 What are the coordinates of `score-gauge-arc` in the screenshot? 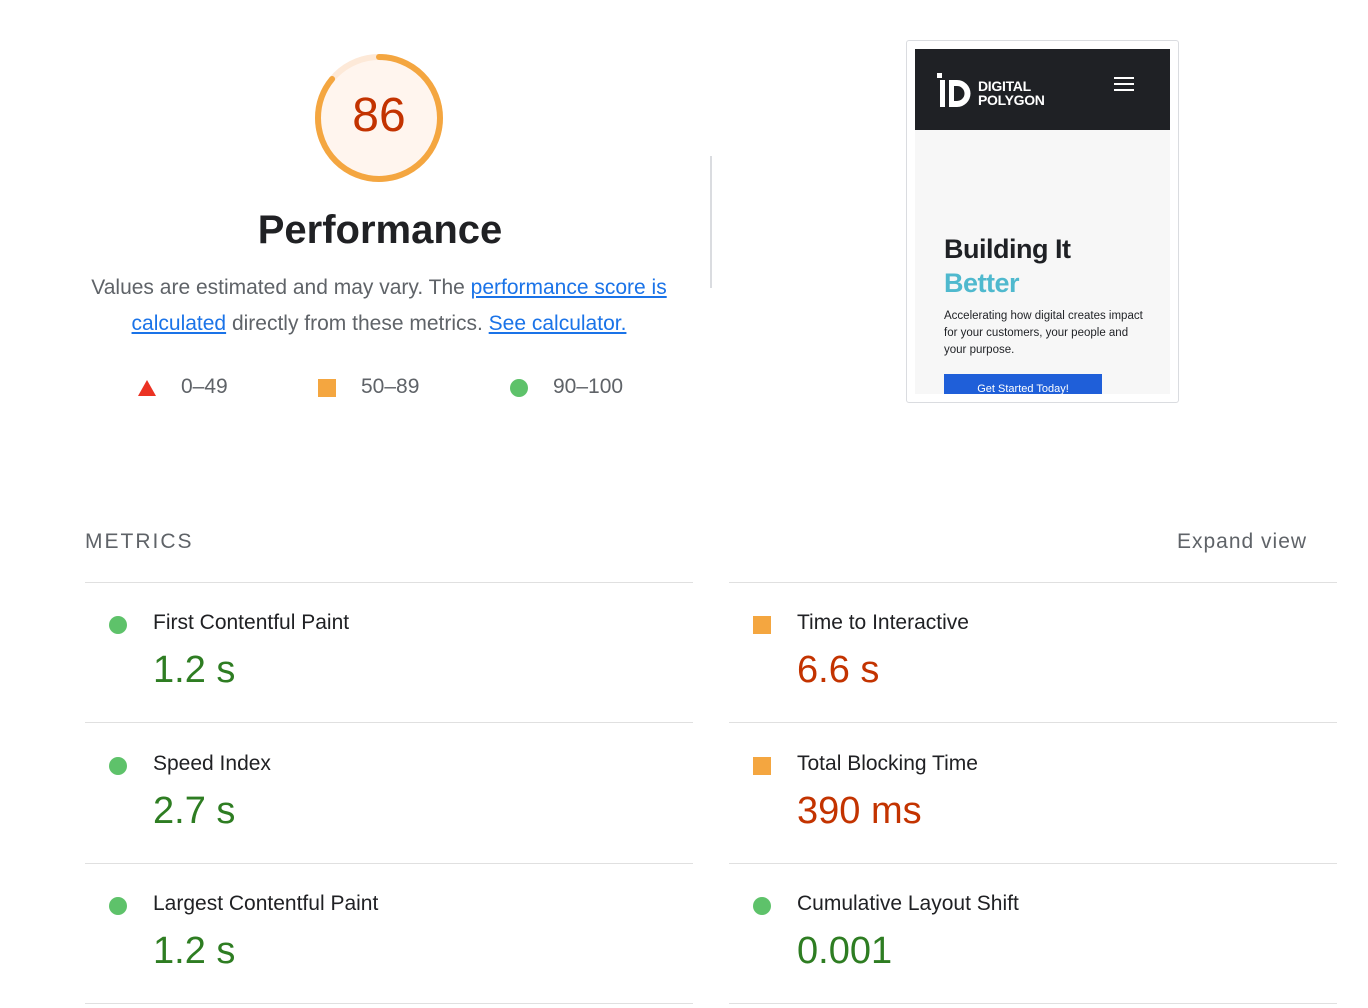 It's located at (379, 118).